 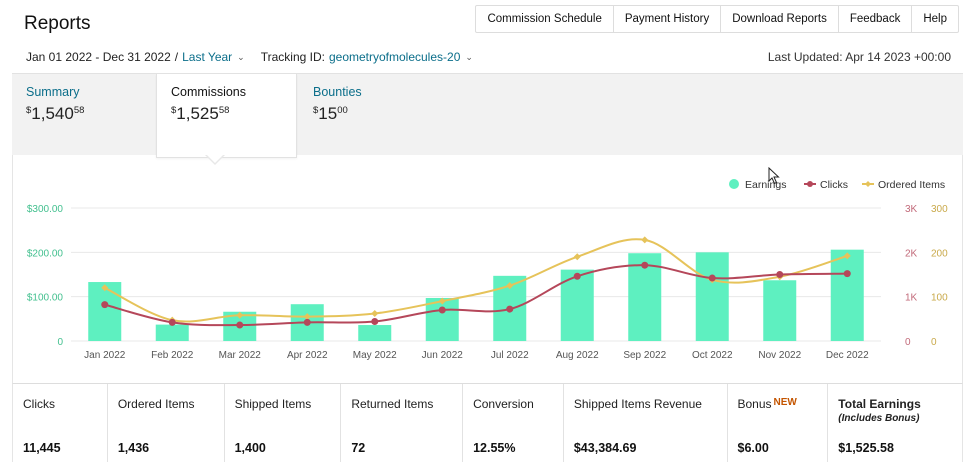 What do you see at coordinates (859, 57) in the screenshot?
I see `last-updated: Last Updated: Apr 14 2023 +00:00` at bounding box center [859, 57].